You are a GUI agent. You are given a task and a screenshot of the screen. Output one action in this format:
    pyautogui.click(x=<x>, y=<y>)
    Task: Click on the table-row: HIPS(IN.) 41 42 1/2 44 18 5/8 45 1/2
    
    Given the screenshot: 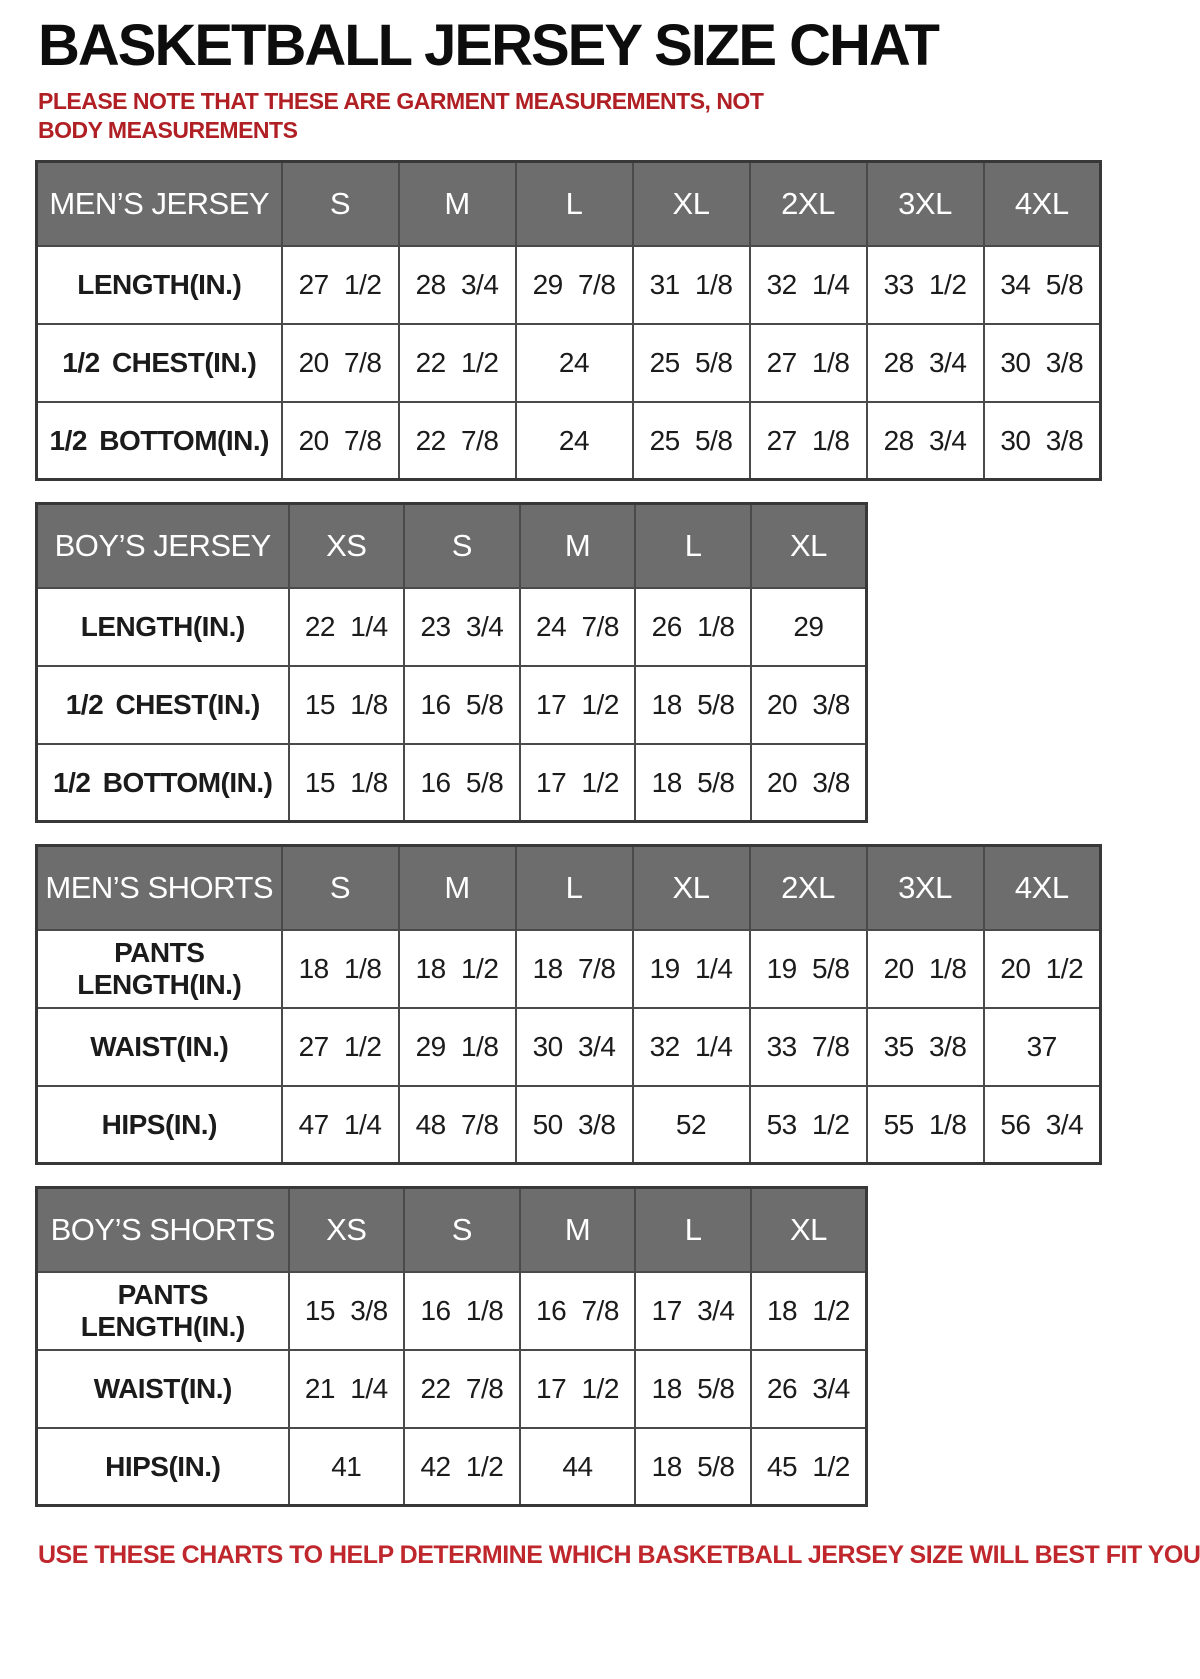 What is the action you would take?
    pyautogui.click(x=451, y=1466)
    